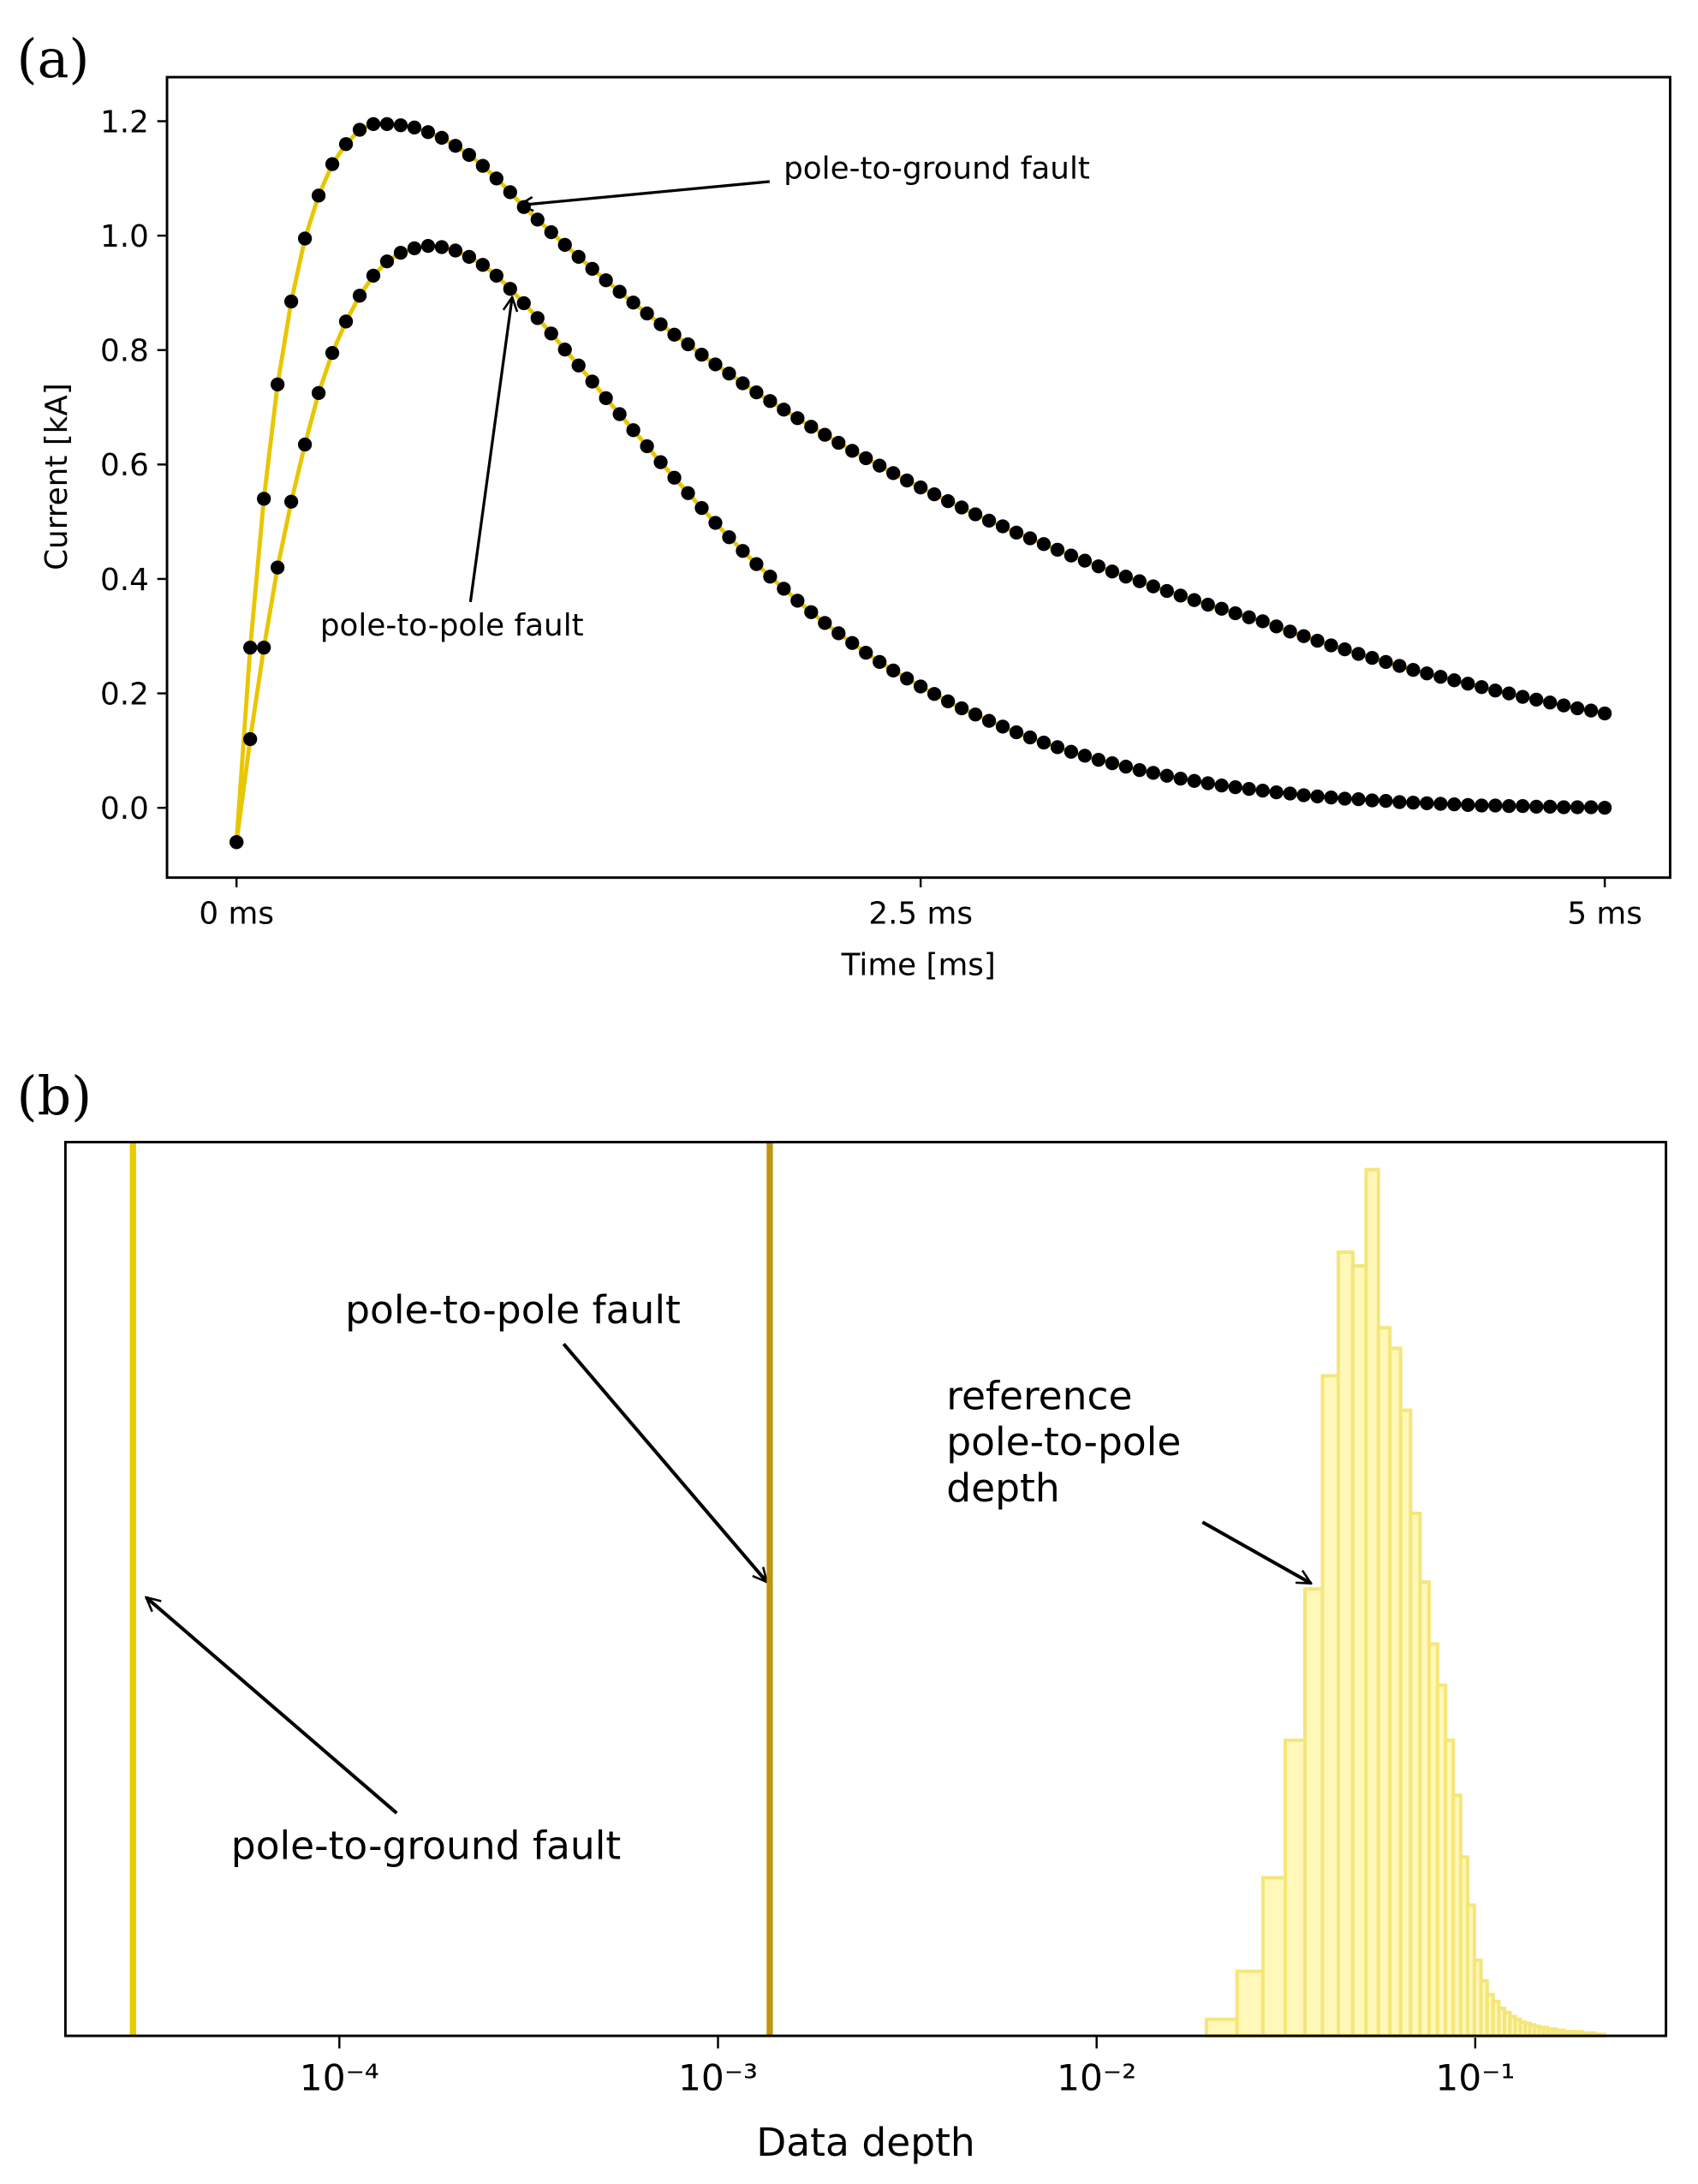  What do you see at coordinates (124, 808) in the screenshot?
I see `y-tick-label: 0.0` at bounding box center [124, 808].